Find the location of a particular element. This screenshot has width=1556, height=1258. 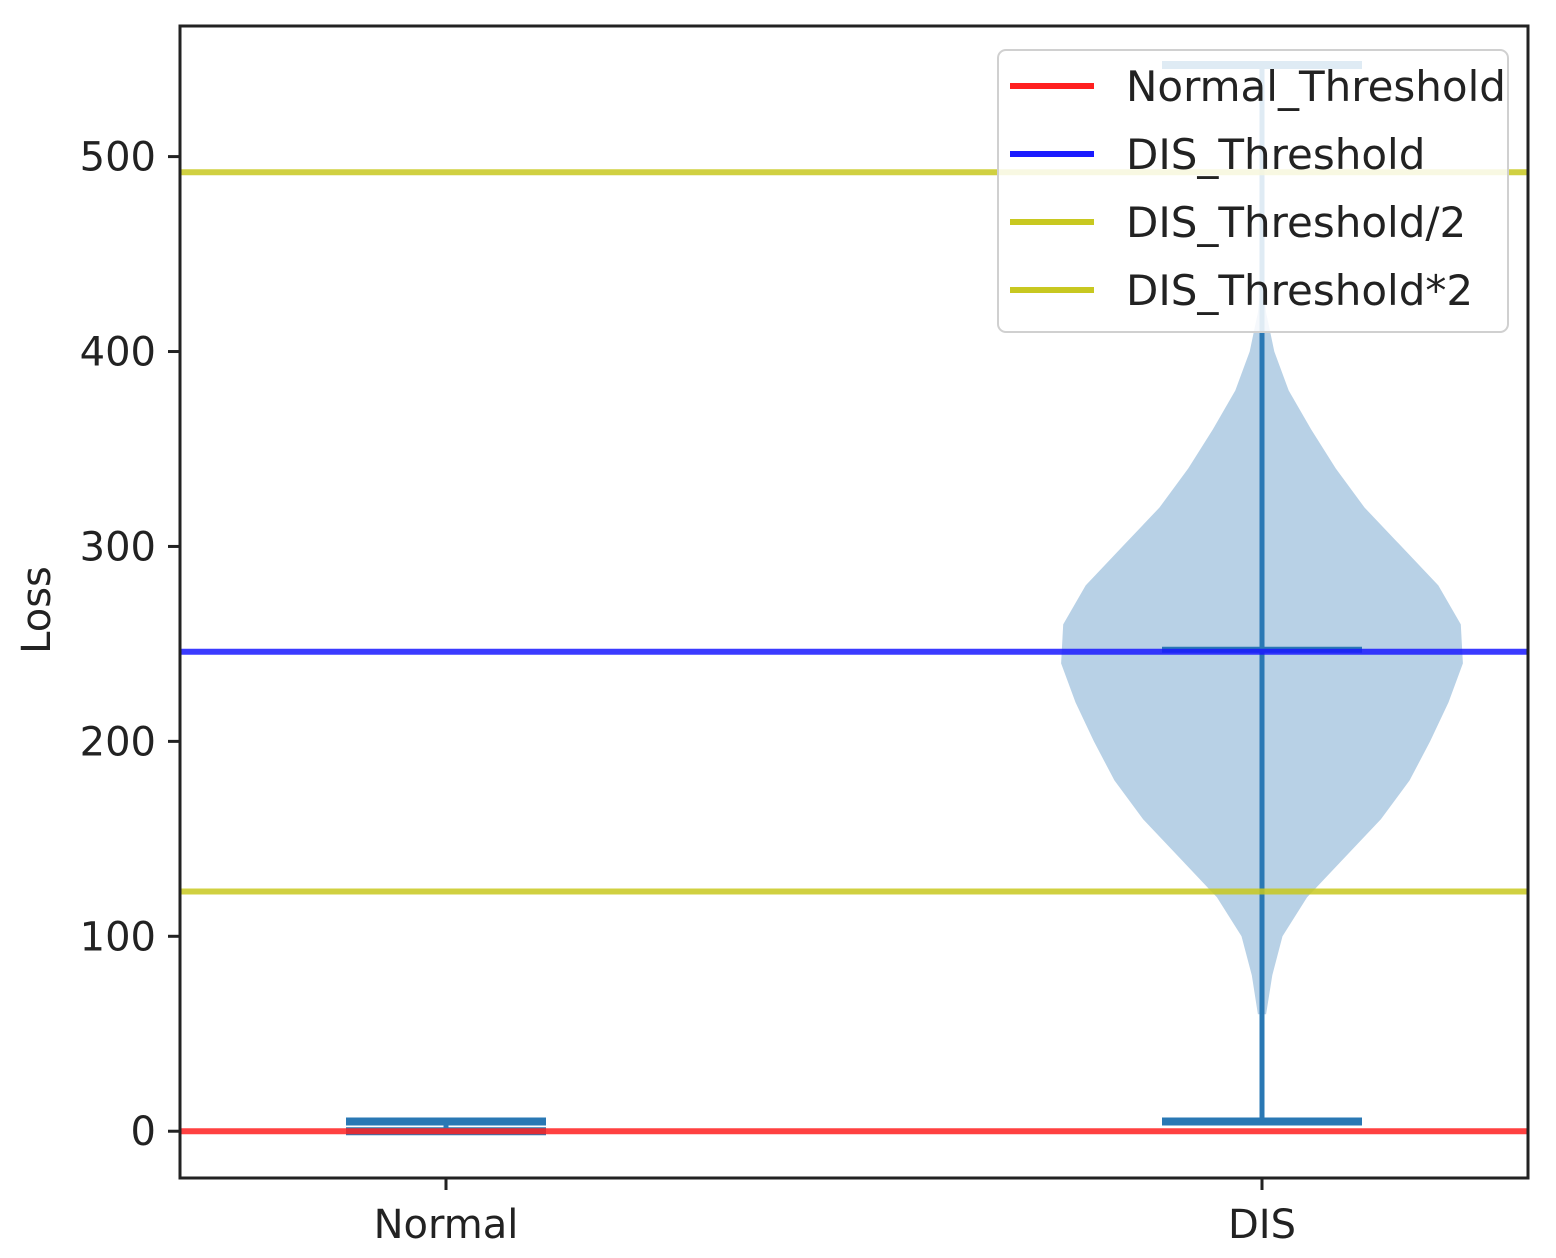

y-axis-label: Loss is located at coordinates (37, 610).